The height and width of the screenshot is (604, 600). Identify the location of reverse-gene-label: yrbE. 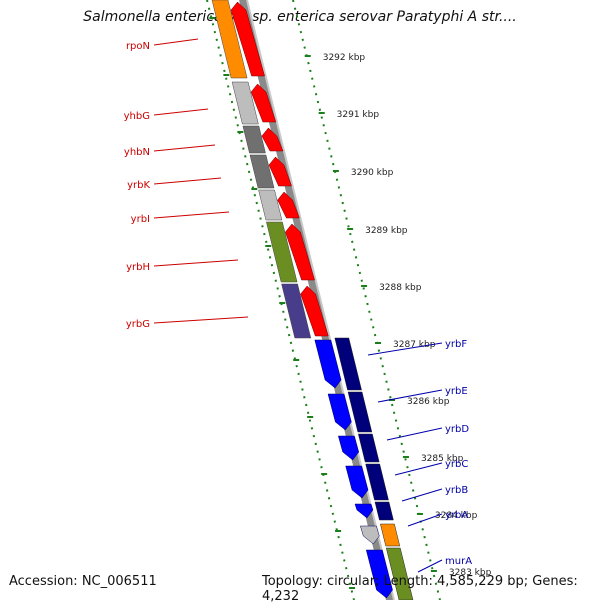
(456, 391).